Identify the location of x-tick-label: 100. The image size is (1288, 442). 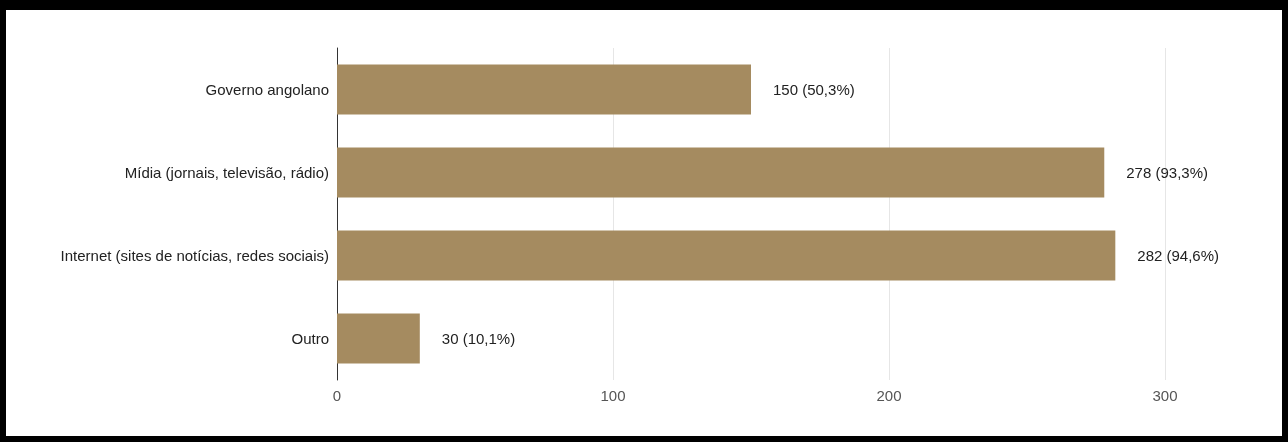
(613, 395).